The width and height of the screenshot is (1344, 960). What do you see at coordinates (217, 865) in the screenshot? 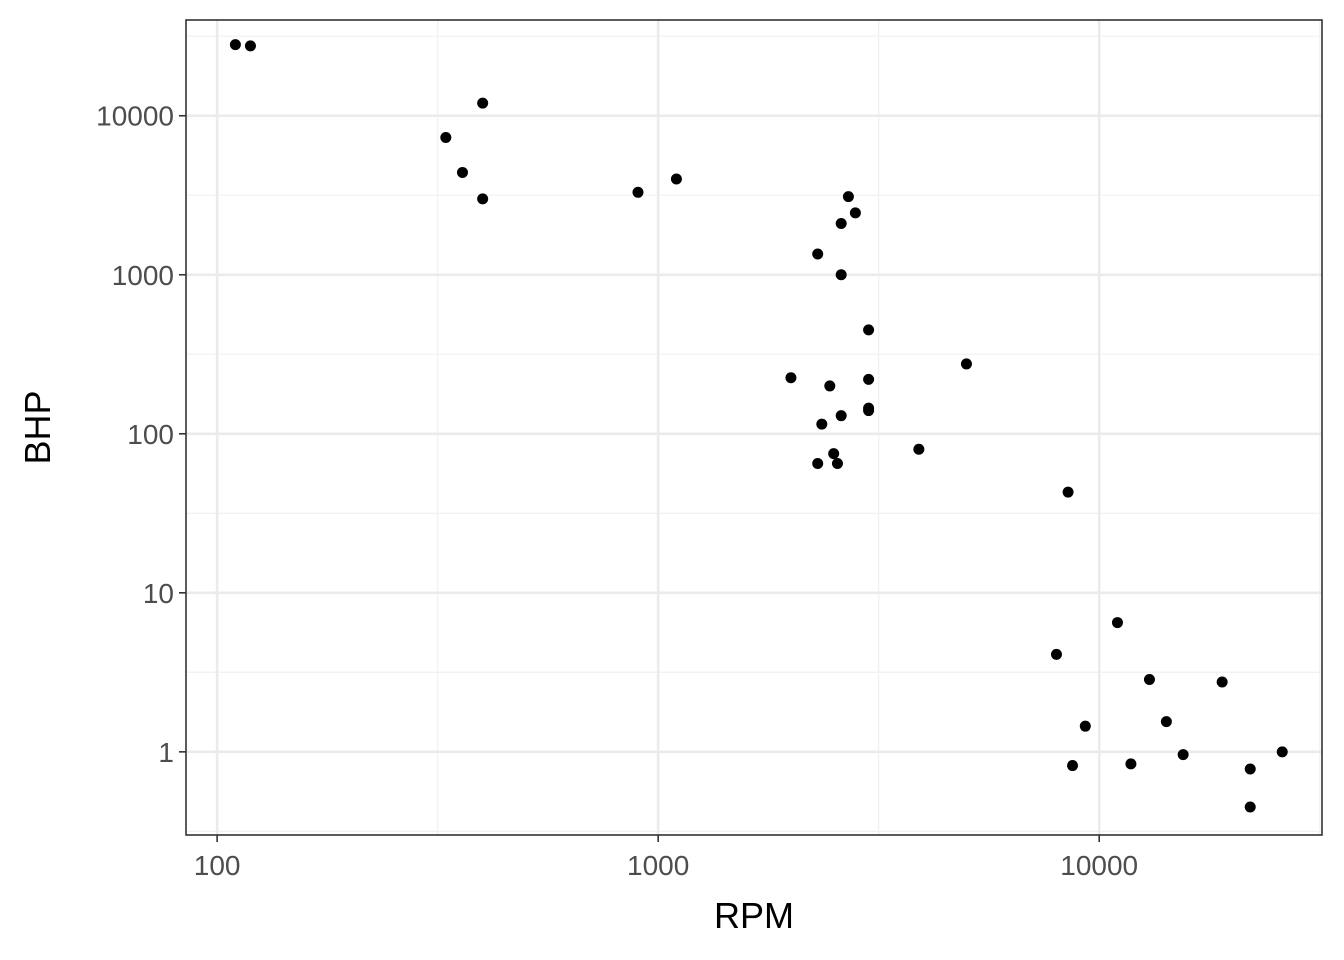
I see `x-tick-label: 100` at bounding box center [217, 865].